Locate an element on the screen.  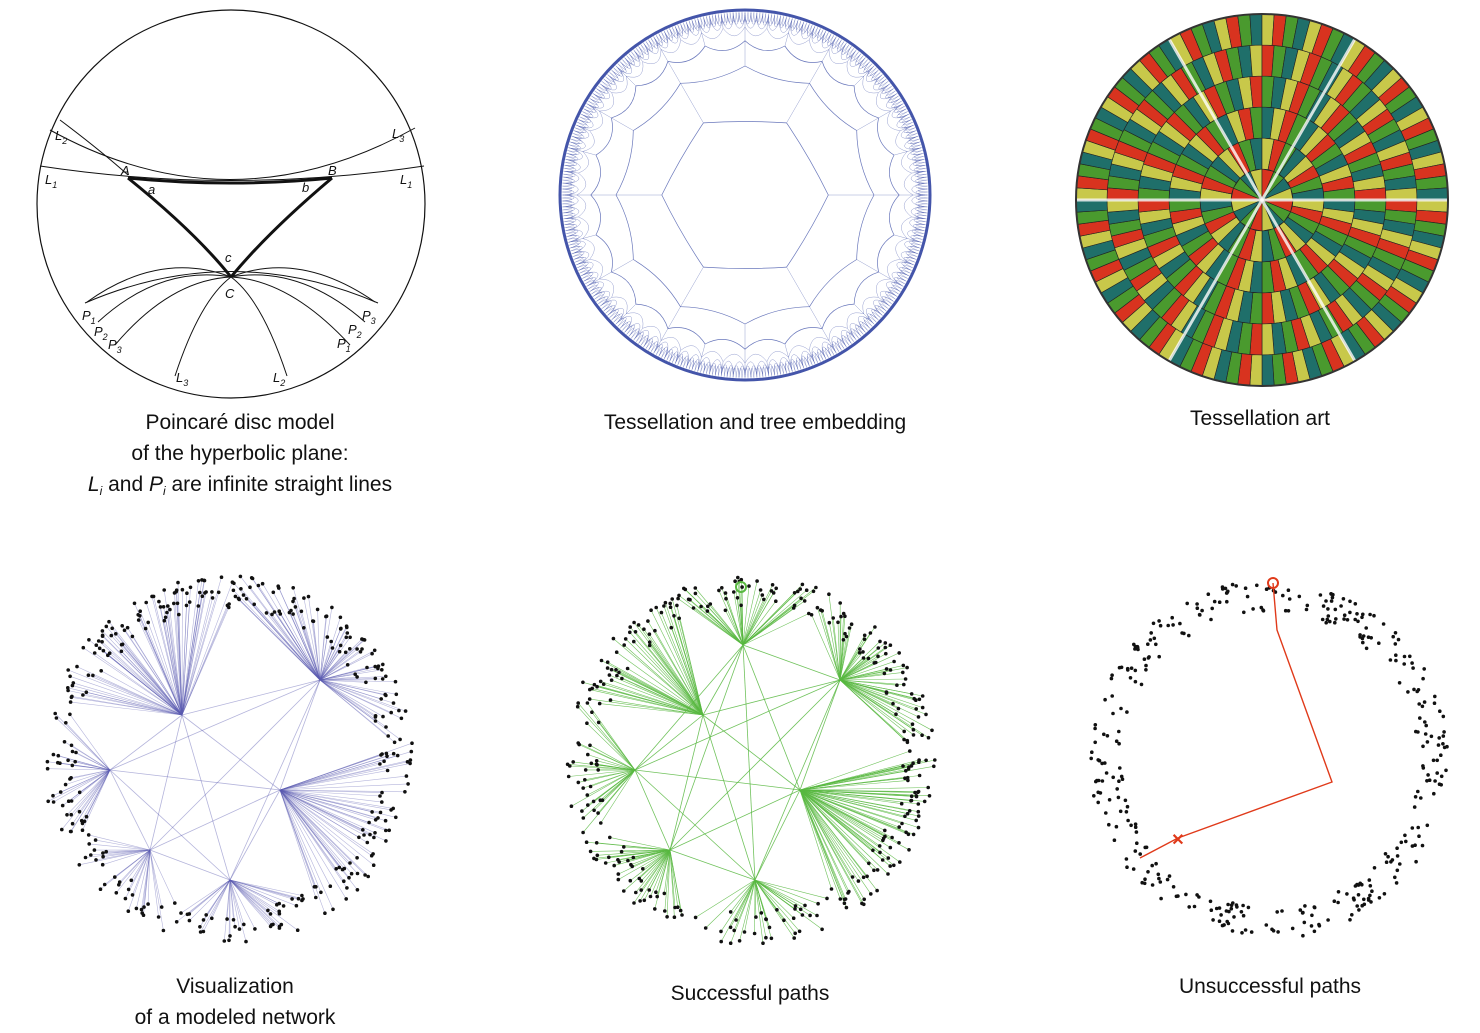
modeled-network-figure is located at coordinates (235, 760).